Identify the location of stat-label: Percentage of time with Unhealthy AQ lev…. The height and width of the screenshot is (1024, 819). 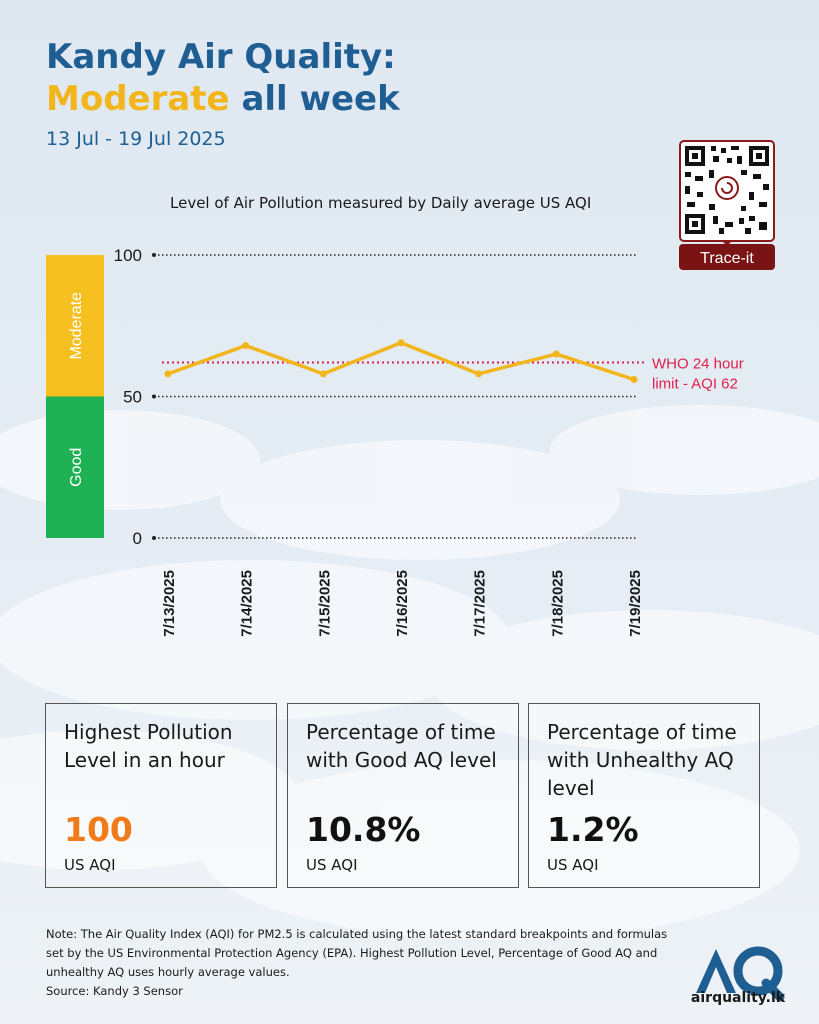
(642, 760).